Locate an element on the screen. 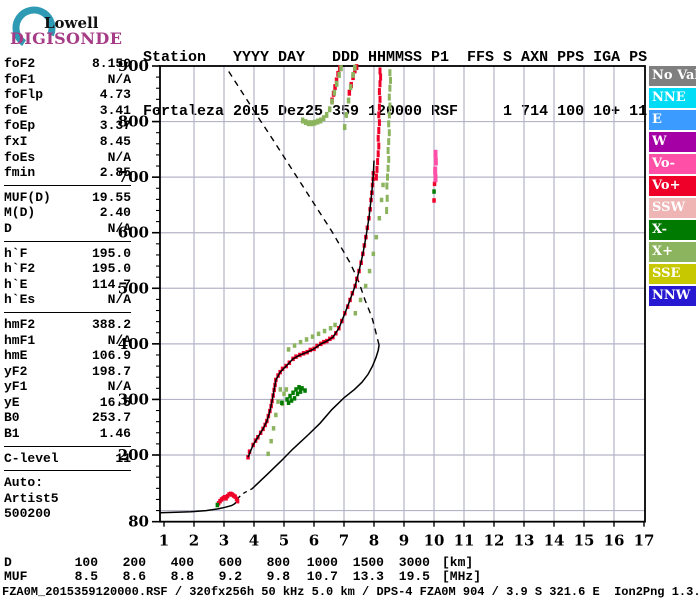 The image size is (700, 600). param-value: 195.0 is located at coordinates (111, 253).